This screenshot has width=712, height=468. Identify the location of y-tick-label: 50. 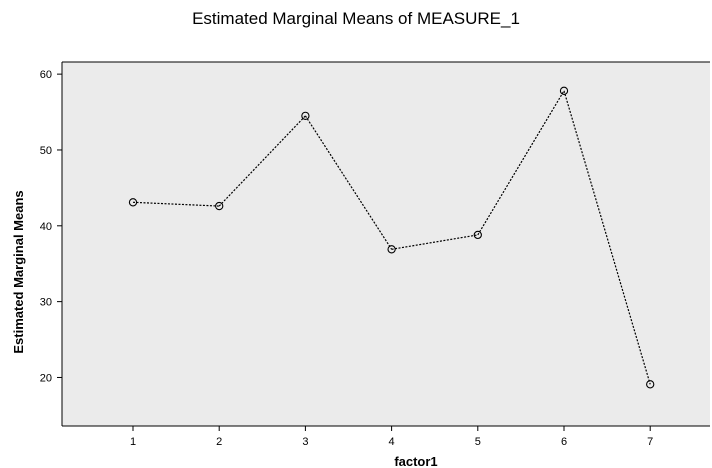
(46, 151).